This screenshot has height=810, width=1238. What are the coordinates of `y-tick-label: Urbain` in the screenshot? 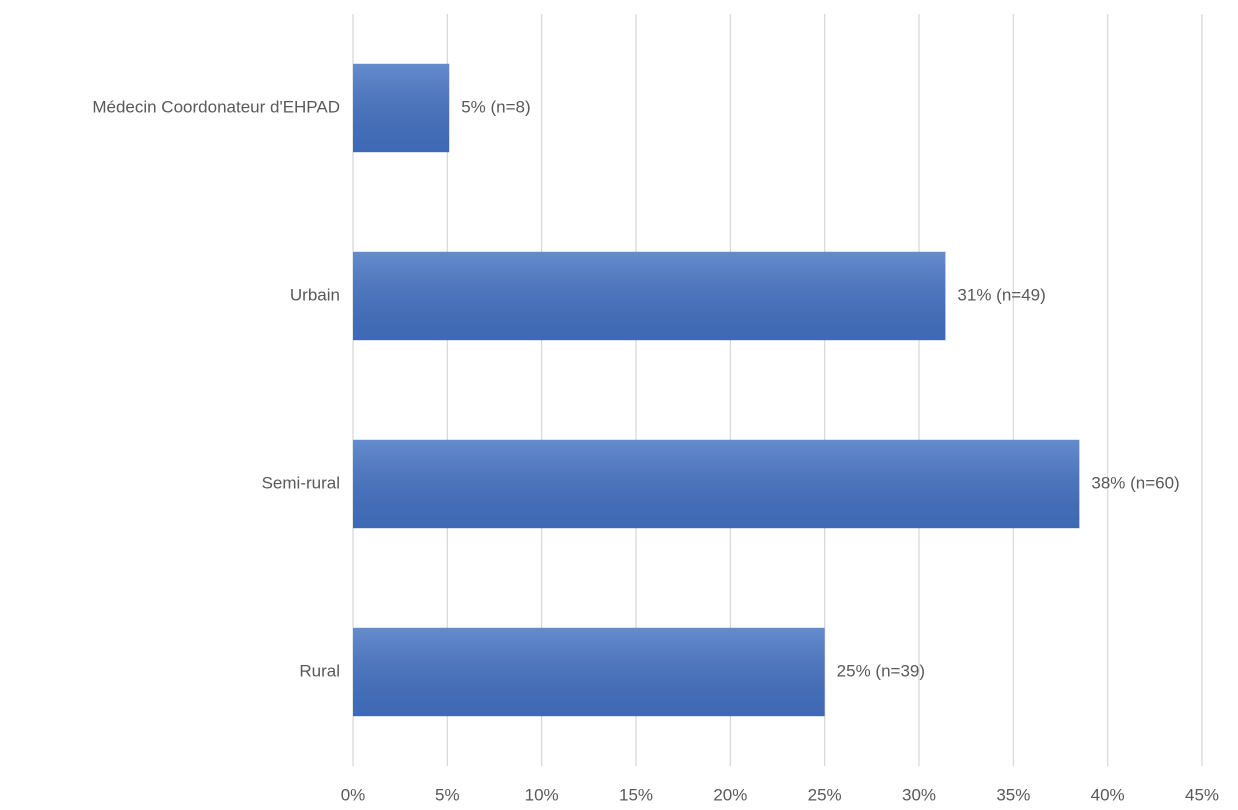 It's located at (315, 294).